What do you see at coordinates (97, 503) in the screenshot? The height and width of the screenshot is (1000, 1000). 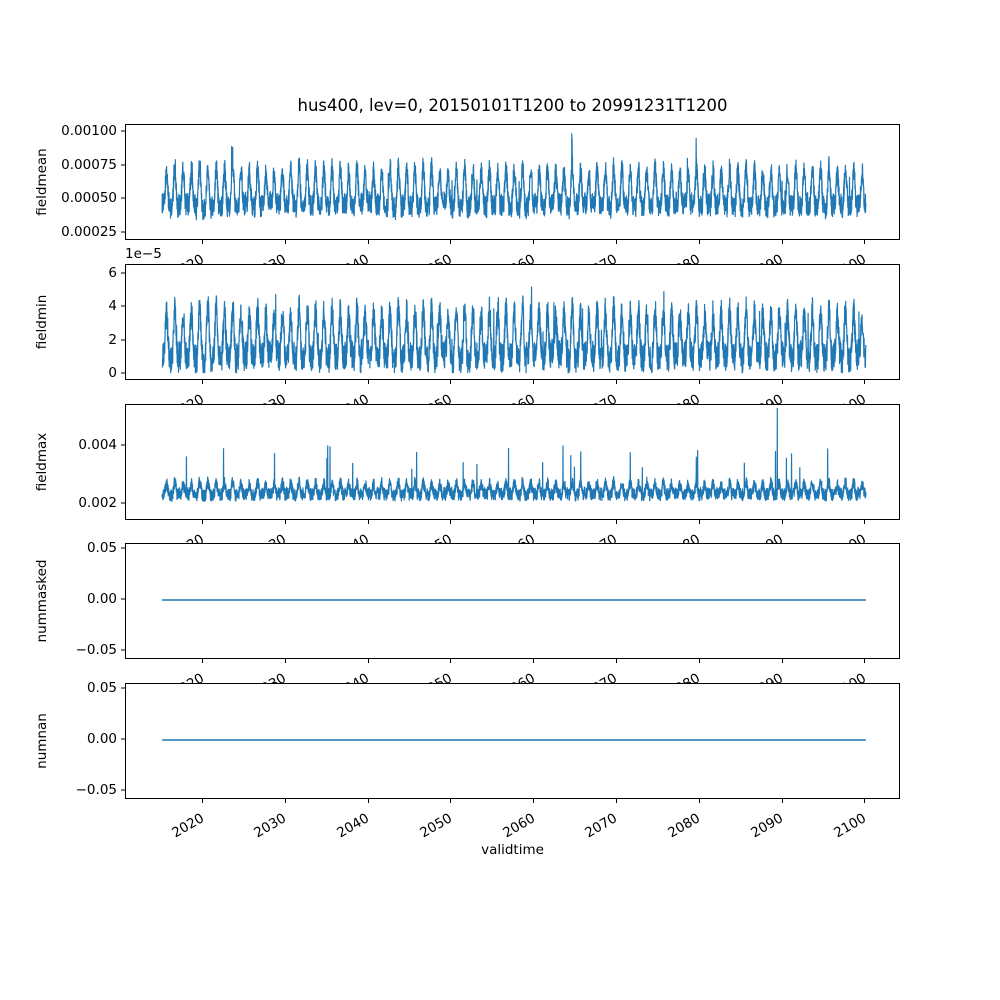 I see `y-tick-label: 0.002` at bounding box center [97, 503].